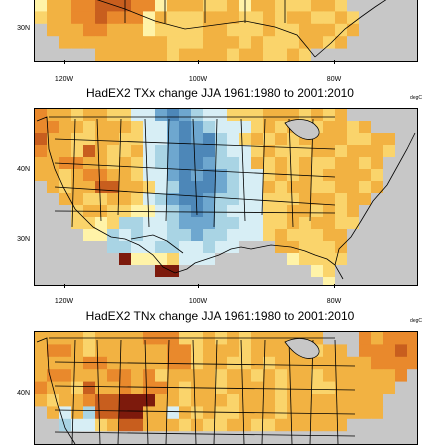  What do you see at coordinates (334, 301) in the screenshot?
I see `lon-label-80w-p2: 80W` at bounding box center [334, 301].